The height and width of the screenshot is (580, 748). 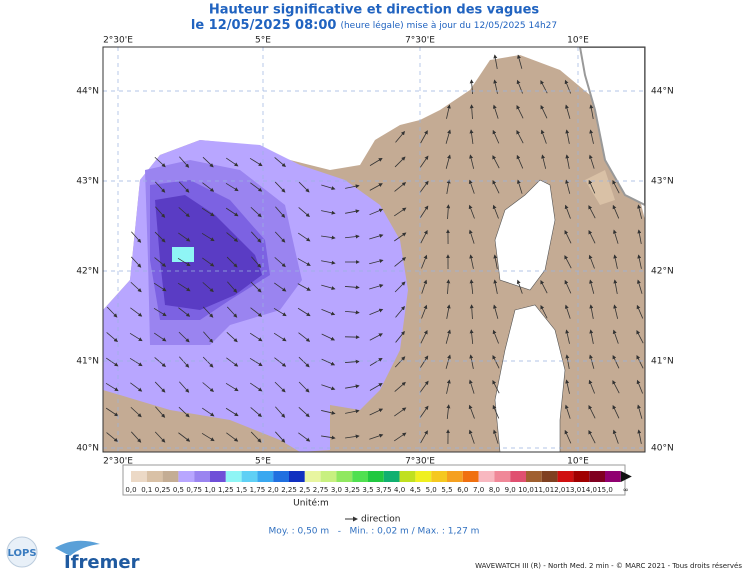 I want to click on colorbar-label: 9,0, so click(x=510, y=490).